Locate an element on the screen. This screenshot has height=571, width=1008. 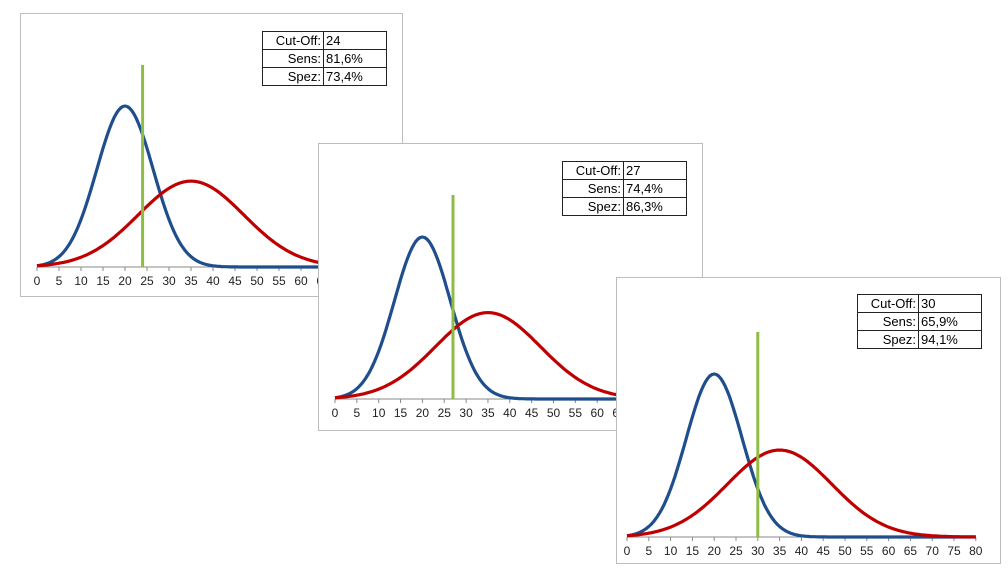
cutoff-row: Cut-Off: 24 is located at coordinates (324, 40).